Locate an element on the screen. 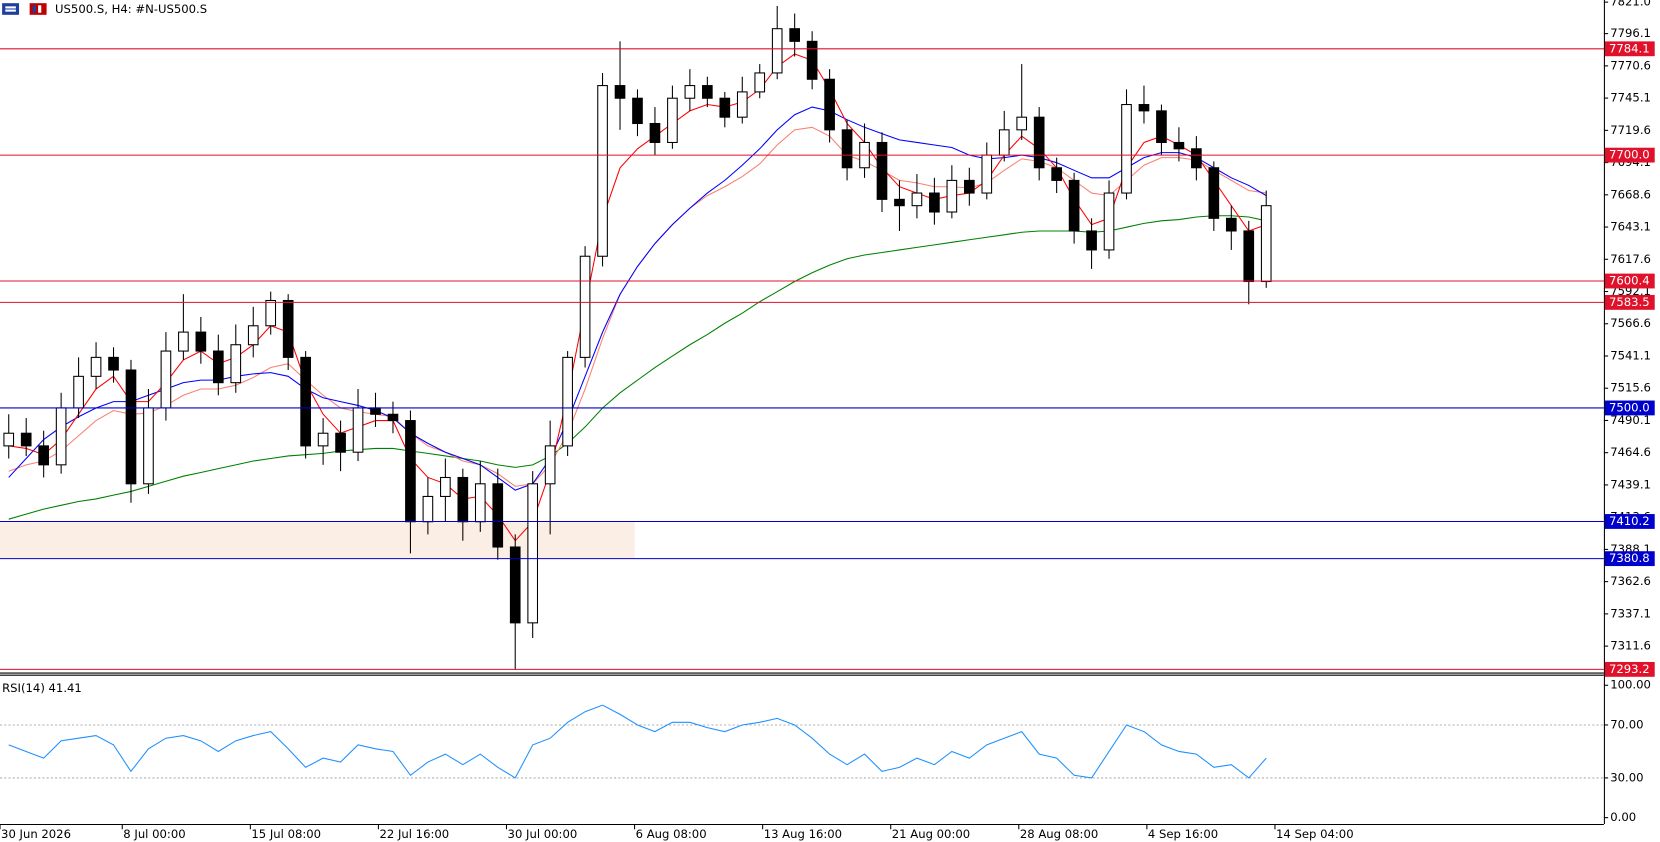 The image size is (1660, 842). y-tick-label: 7617.6 is located at coordinates (1630, 259).